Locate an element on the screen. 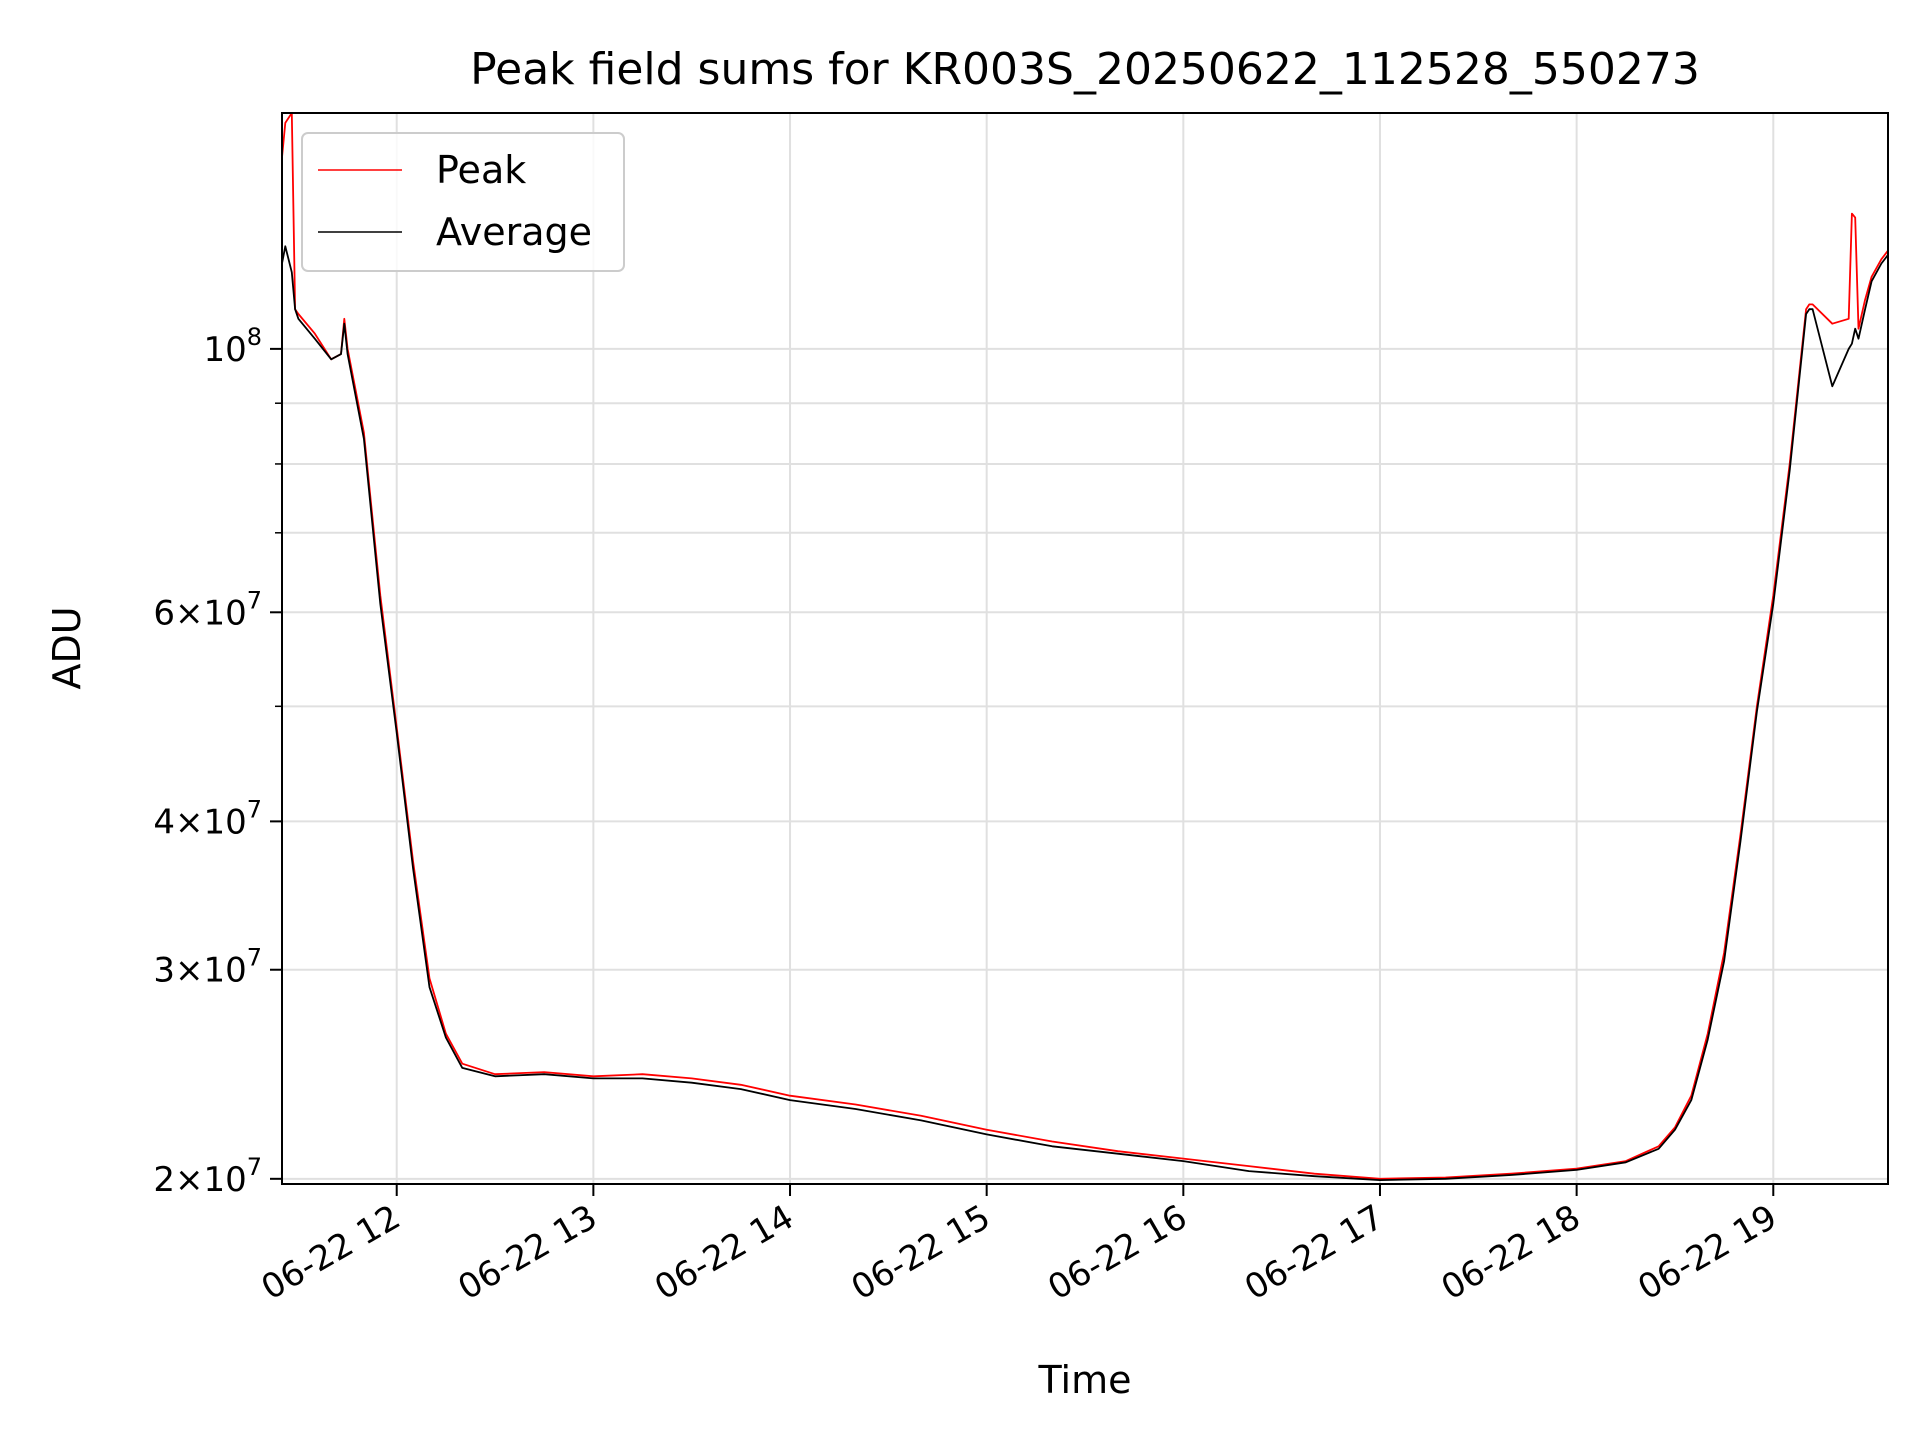  legend: Peak Average is located at coordinates (463, 202).